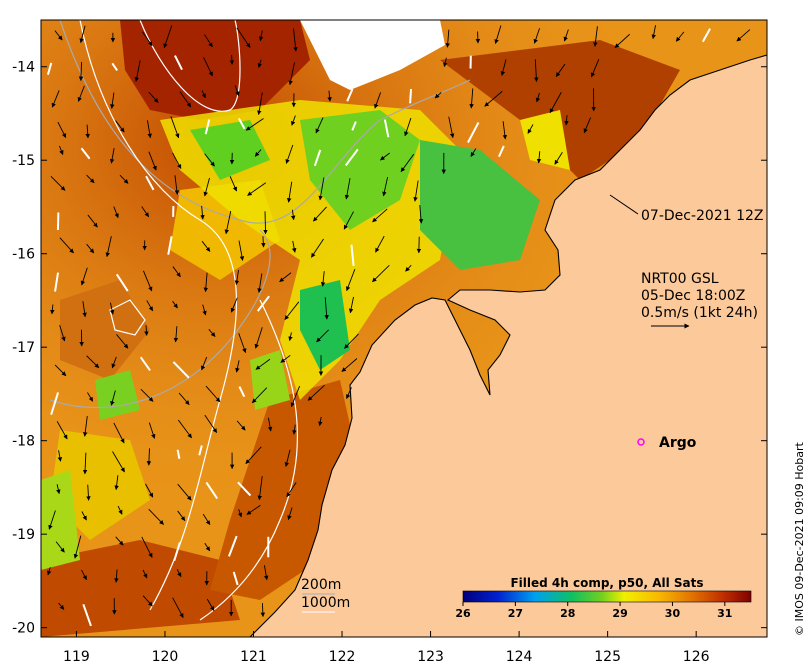 Image resolution: width=810 pixels, height=672 pixels. I want to click on y-tick-label: -20, so click(23, 629).